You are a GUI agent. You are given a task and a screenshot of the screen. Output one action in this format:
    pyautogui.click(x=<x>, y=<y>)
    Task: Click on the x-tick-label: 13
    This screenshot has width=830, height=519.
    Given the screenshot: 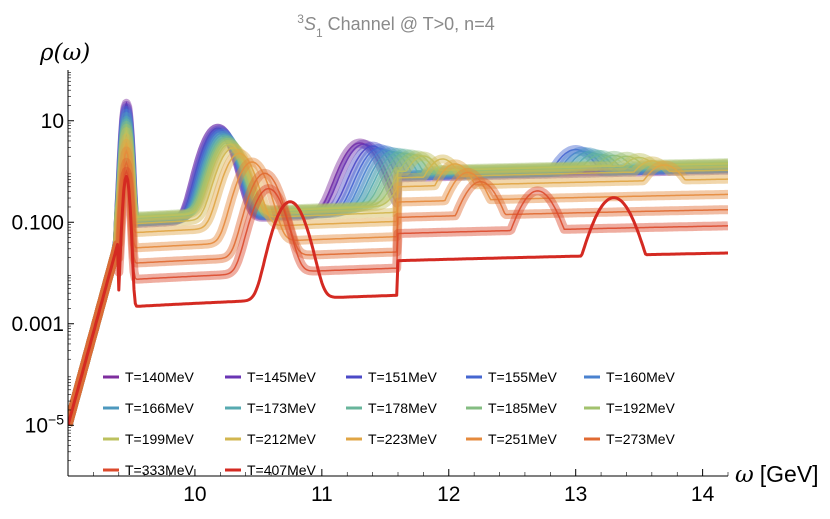 What is the action you would take?
    pyautogui.click(x=575, y=494)
    